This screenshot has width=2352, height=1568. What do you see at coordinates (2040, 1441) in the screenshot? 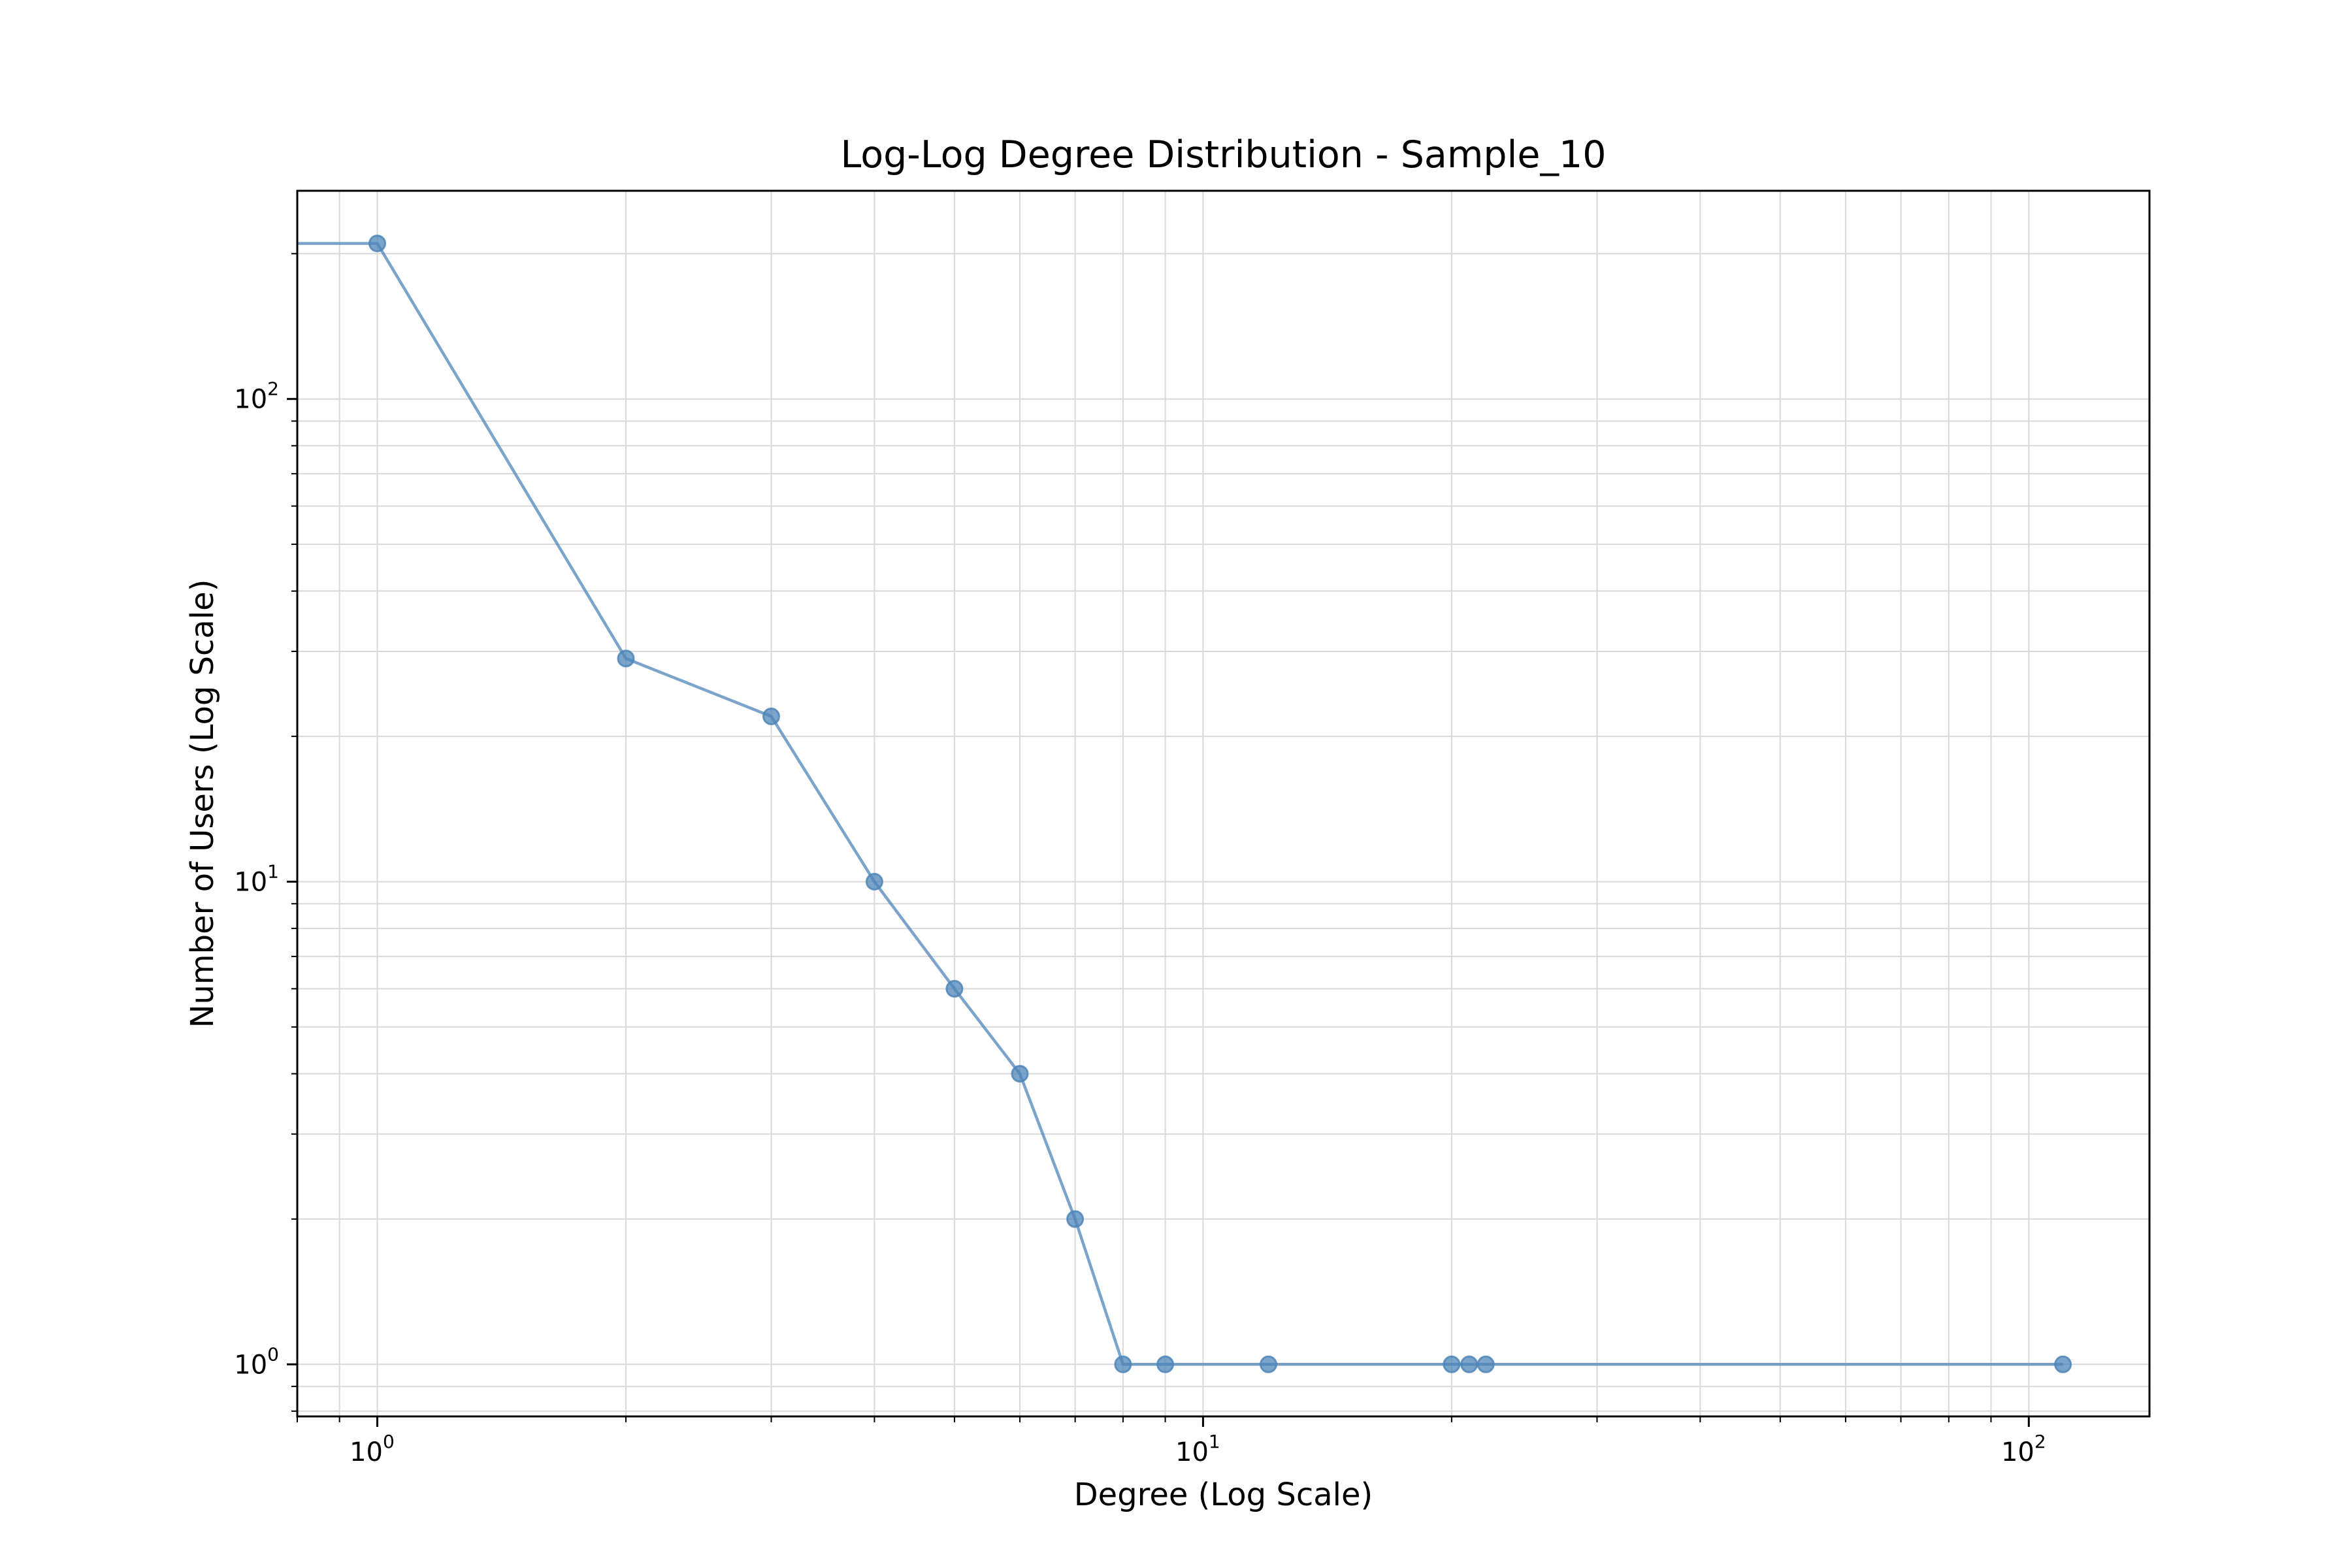
I see `x-tick-exponent: 2` at bounding box center [2040, 1441].